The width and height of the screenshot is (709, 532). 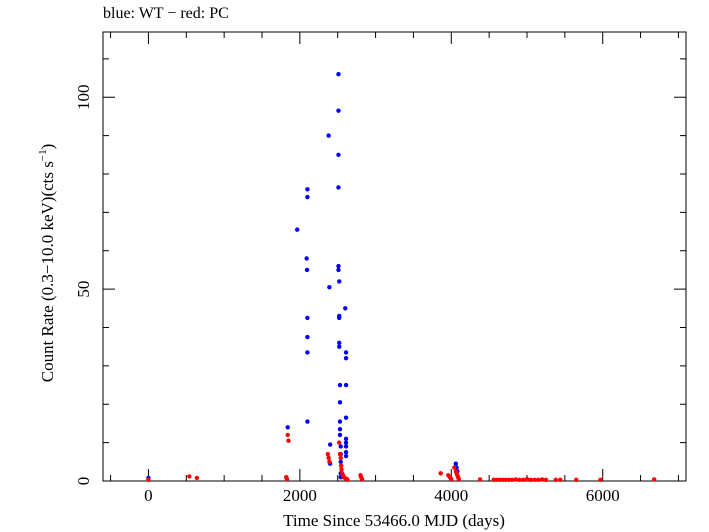 I want to click on chart-title: blue: WT − red: PC, so click(x=166, y=13).